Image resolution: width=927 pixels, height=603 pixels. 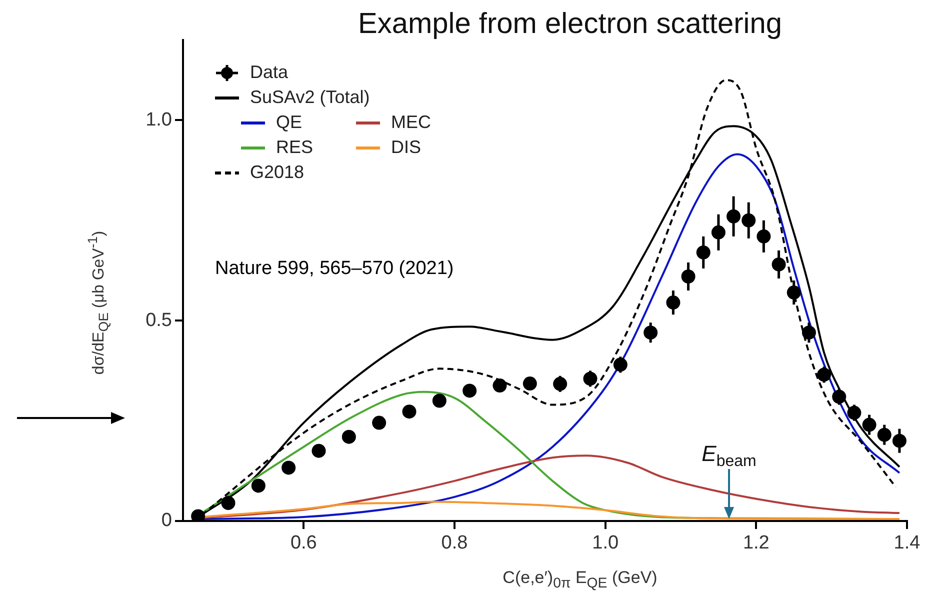 What do you see at coordinates (334, 269) in the screenshot?
I see `annotation: Nature 599, 565–570 (2021)` at bounding box center [334, 269].